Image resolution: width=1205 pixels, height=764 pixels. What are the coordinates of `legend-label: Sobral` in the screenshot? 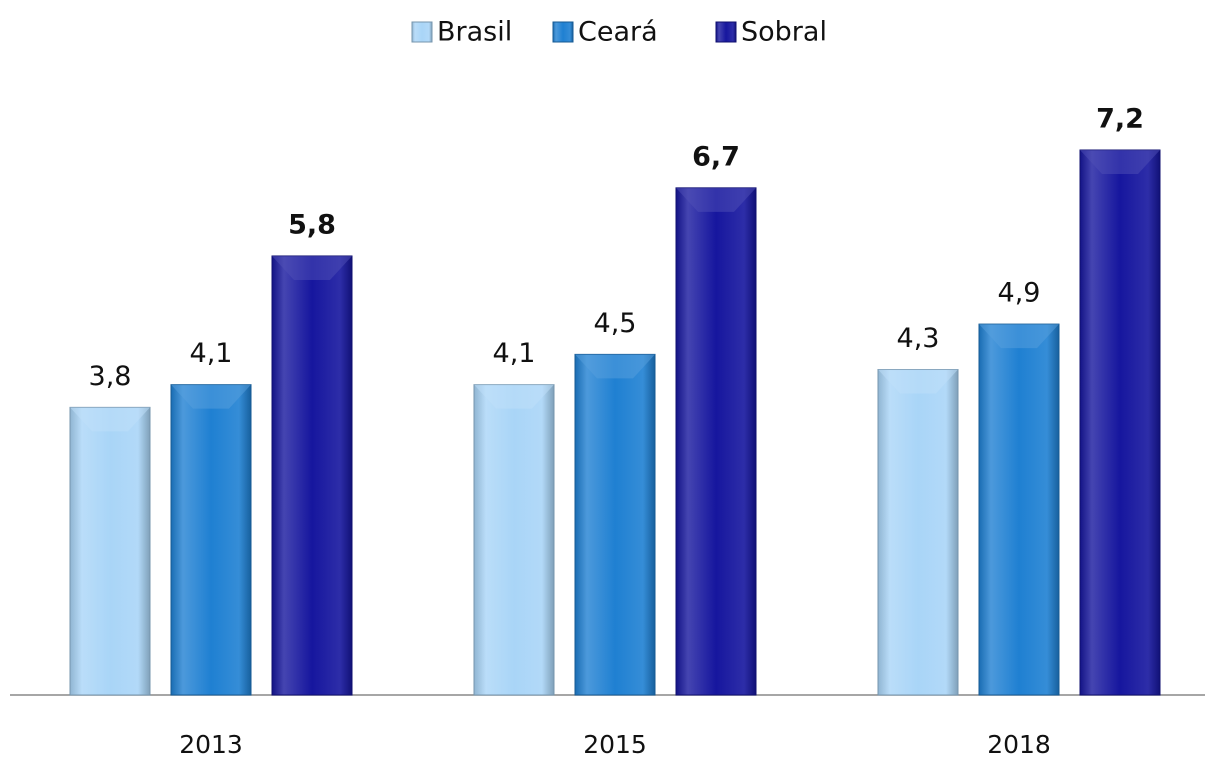 It's located at (784, 32).